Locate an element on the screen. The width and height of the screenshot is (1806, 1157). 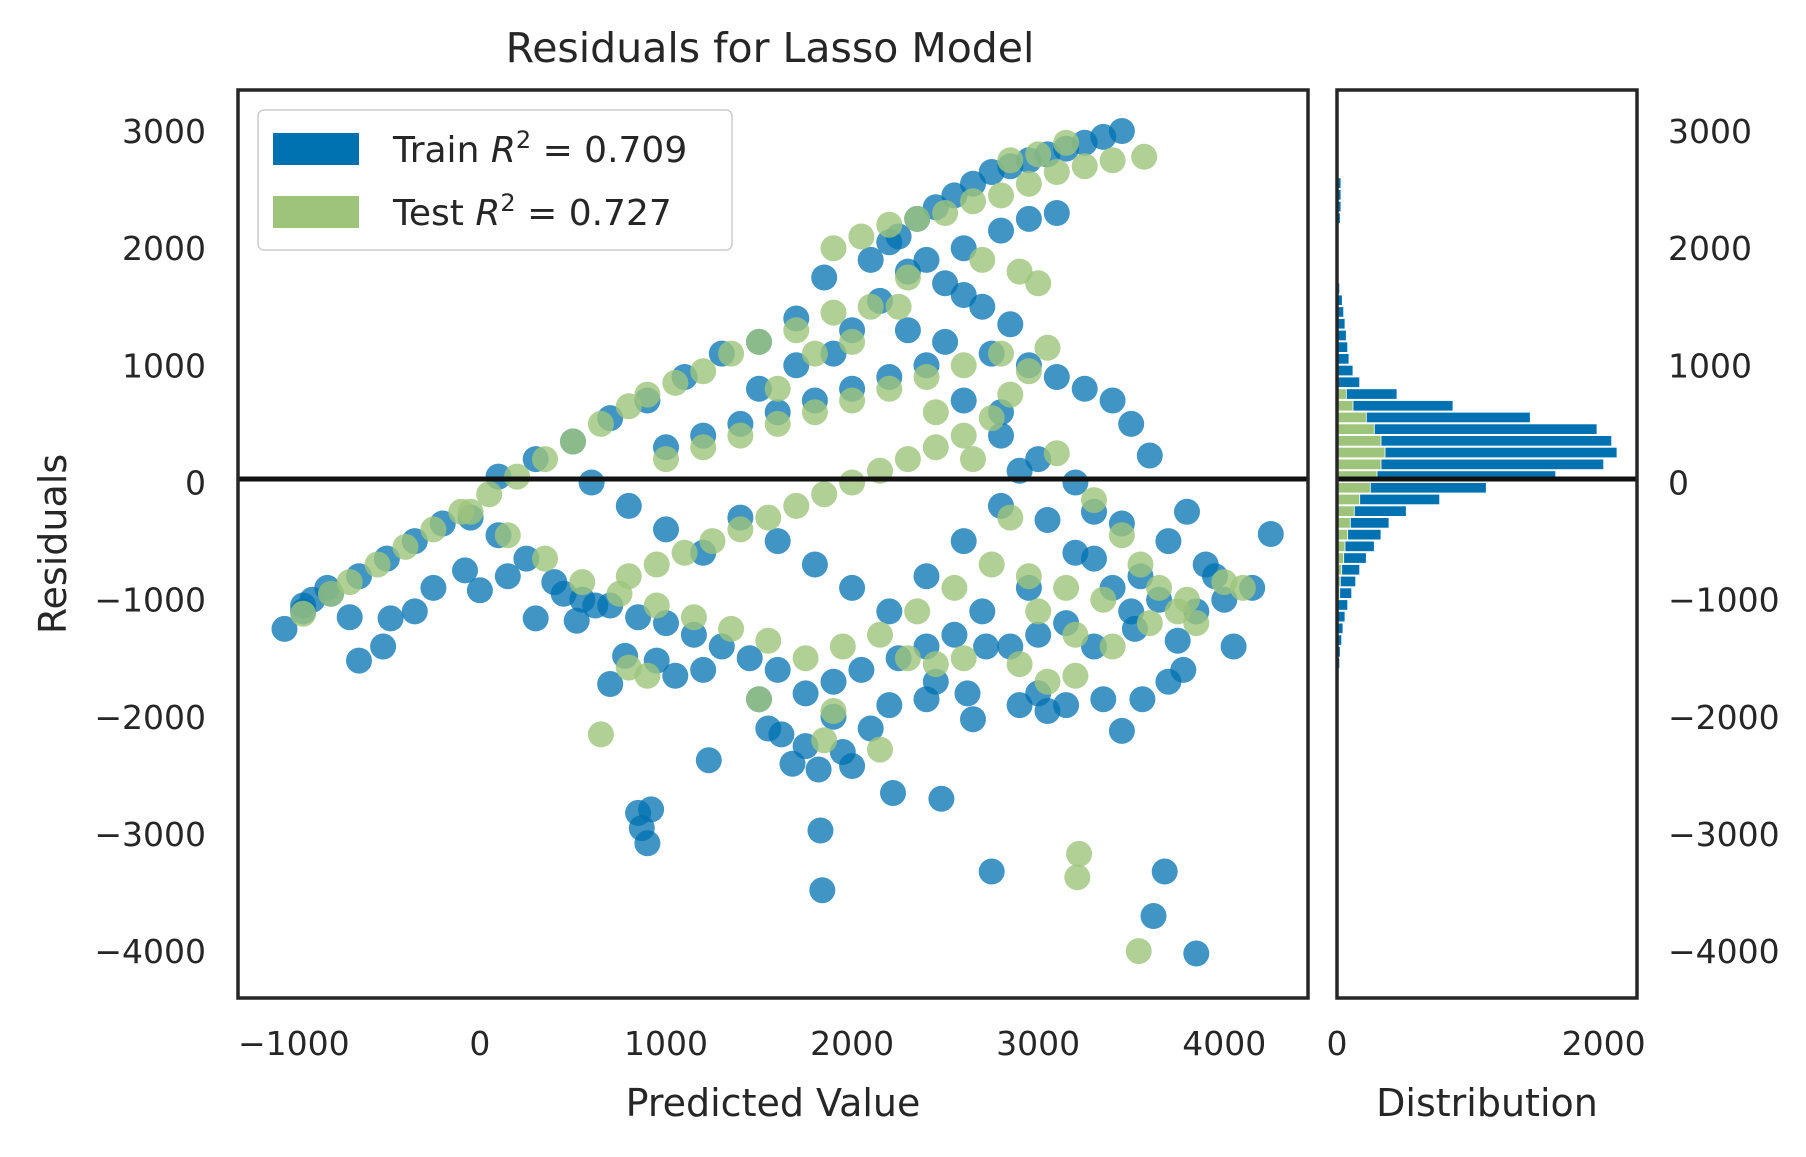
histogram-background is located at coordinates (1487, 544).